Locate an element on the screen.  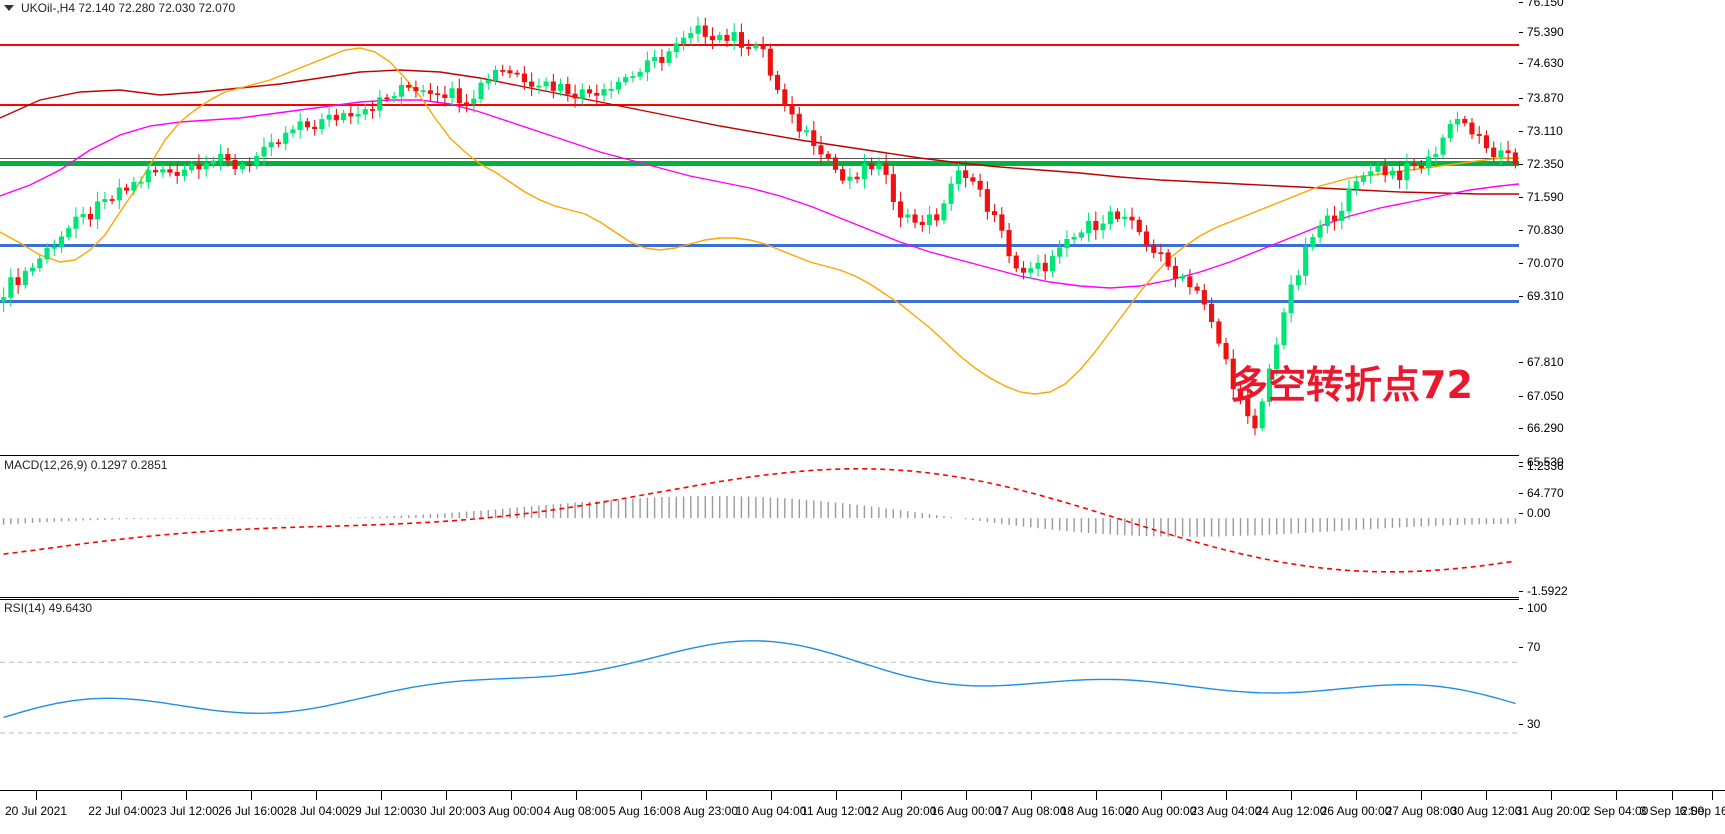
price-axis-label: 70.830 is located at coordinates (1545, 230).